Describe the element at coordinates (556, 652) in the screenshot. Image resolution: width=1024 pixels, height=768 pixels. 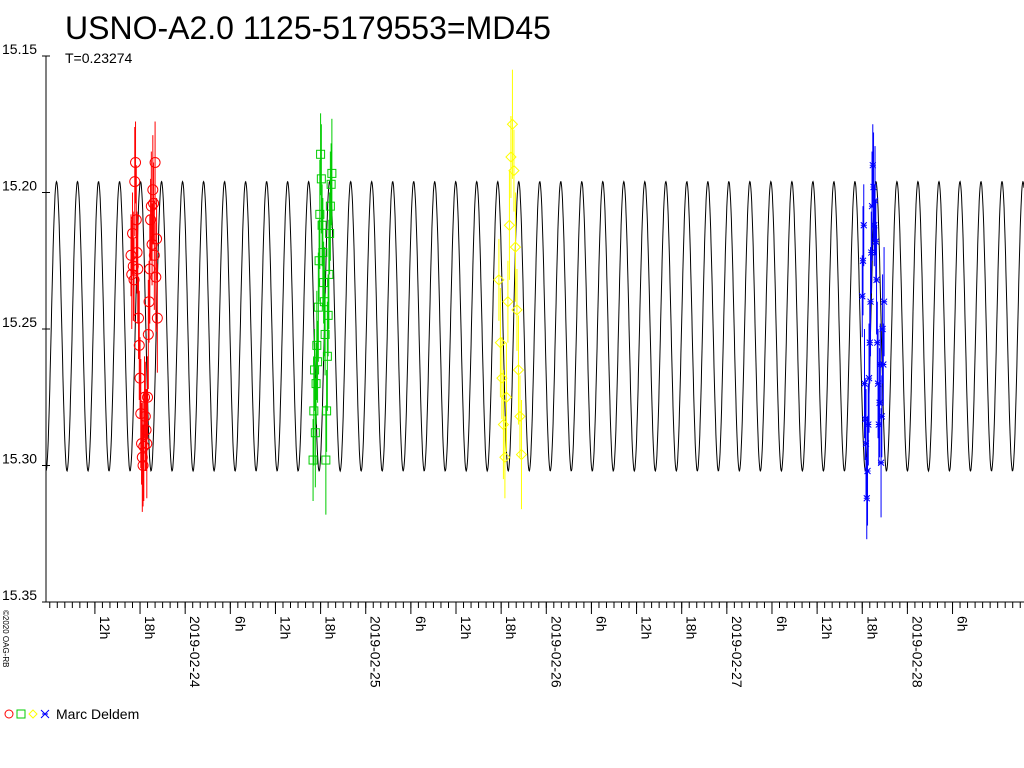
I see `x-tick-label: 2019-02-26` at that location.